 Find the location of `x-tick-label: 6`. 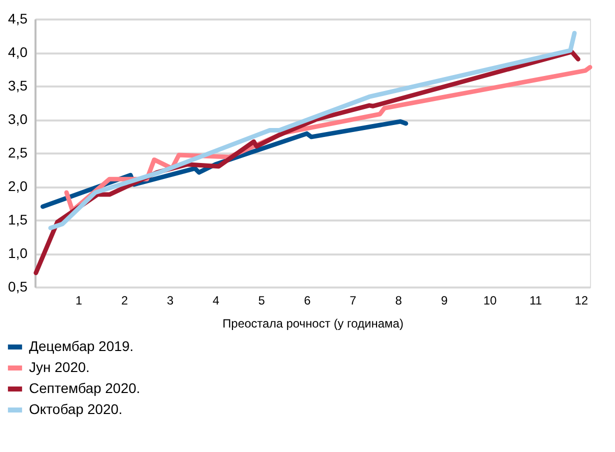

x-tick-label: 6 is located at coordinates (307, 301).